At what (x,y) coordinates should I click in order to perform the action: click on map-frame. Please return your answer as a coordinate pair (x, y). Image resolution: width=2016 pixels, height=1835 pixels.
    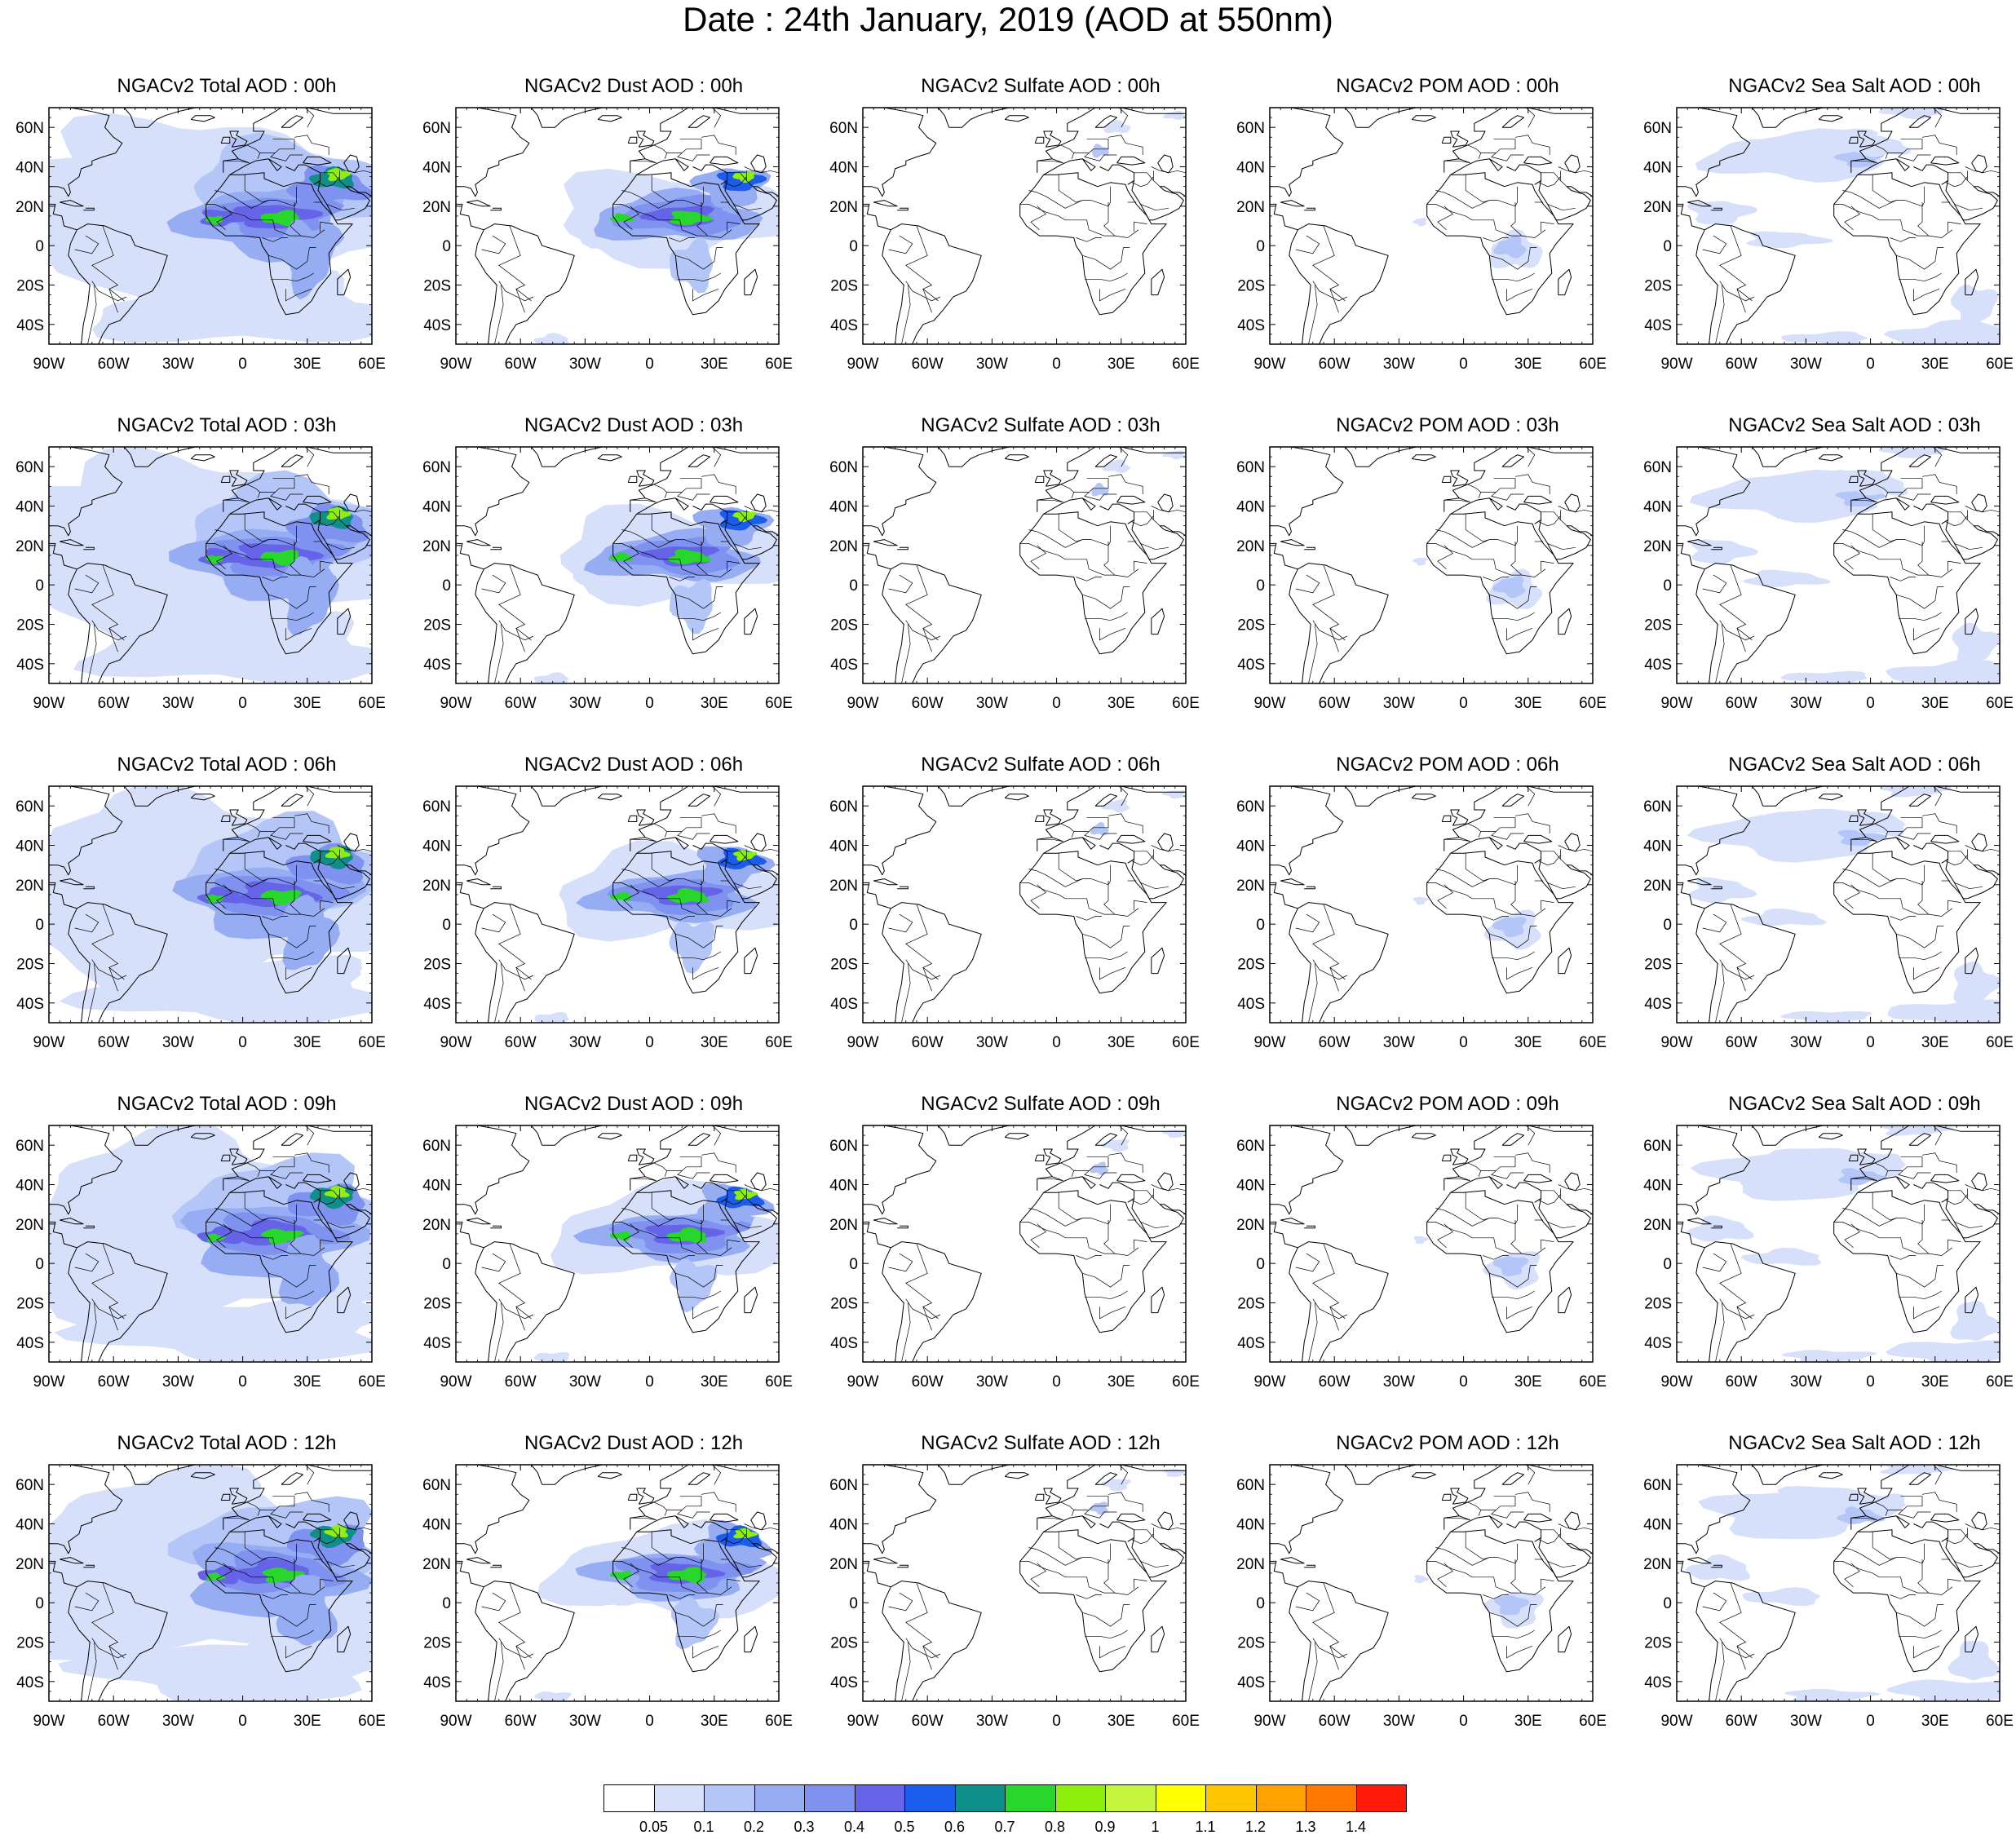
    Looking at the image, I should click on (1024, 226).